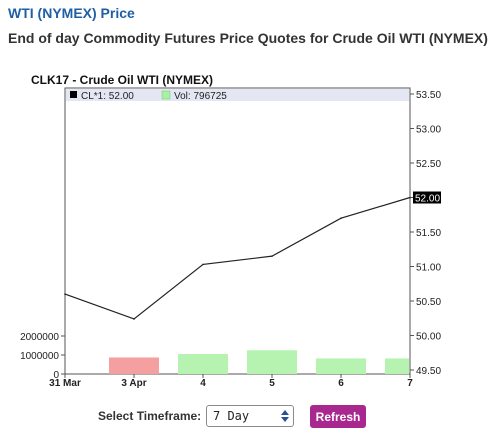 The width and height of the screenshot is (499, 435). What do you see at coordinates (200, 96) in the screenshot?
I see `legend-label-volume: Vol: 796725` at bounding box center [200, 96].